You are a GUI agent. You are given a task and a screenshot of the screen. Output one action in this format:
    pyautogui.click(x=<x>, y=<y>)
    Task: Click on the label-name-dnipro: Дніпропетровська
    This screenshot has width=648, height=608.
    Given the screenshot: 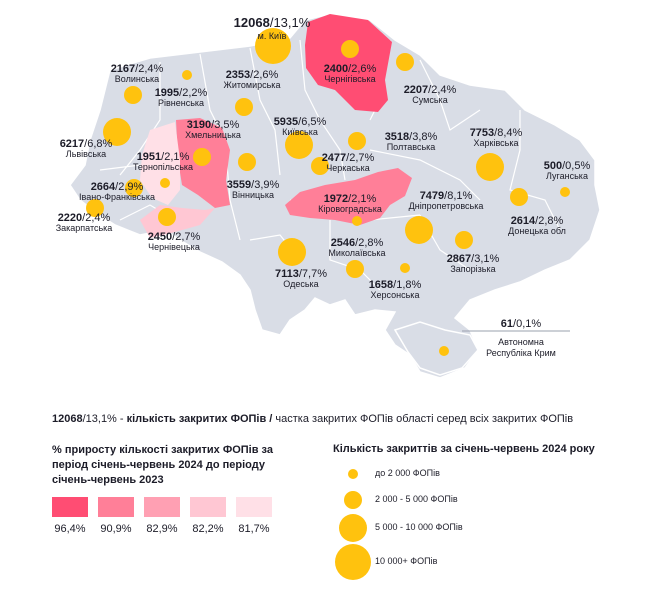 What is the action you would take?
    pyautogui.click(x=446, y=206)
    